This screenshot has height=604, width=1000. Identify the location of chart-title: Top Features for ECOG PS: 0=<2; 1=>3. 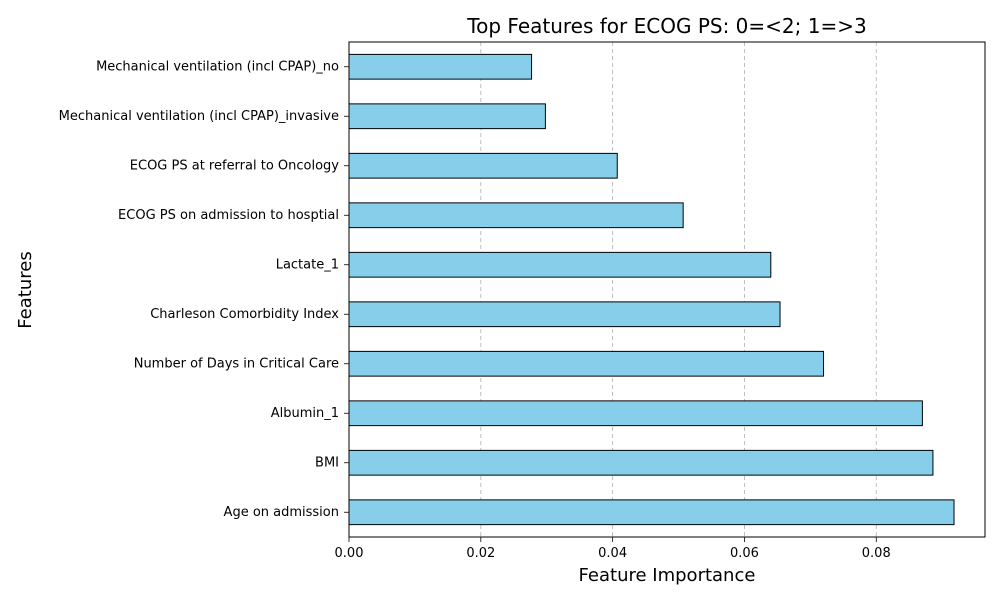
(666, 26).